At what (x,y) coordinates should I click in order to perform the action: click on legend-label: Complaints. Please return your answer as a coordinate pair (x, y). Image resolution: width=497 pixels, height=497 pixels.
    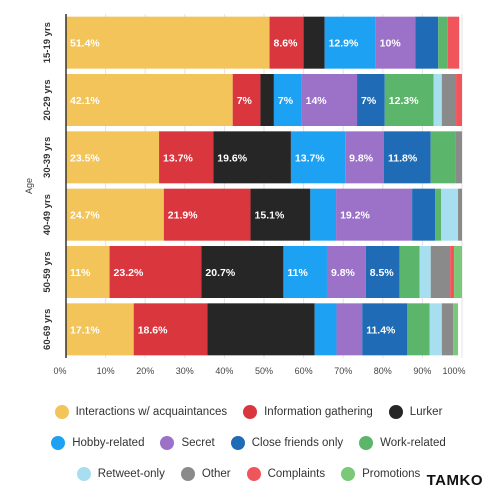
    Looking at the image, I should click on (296, 473).